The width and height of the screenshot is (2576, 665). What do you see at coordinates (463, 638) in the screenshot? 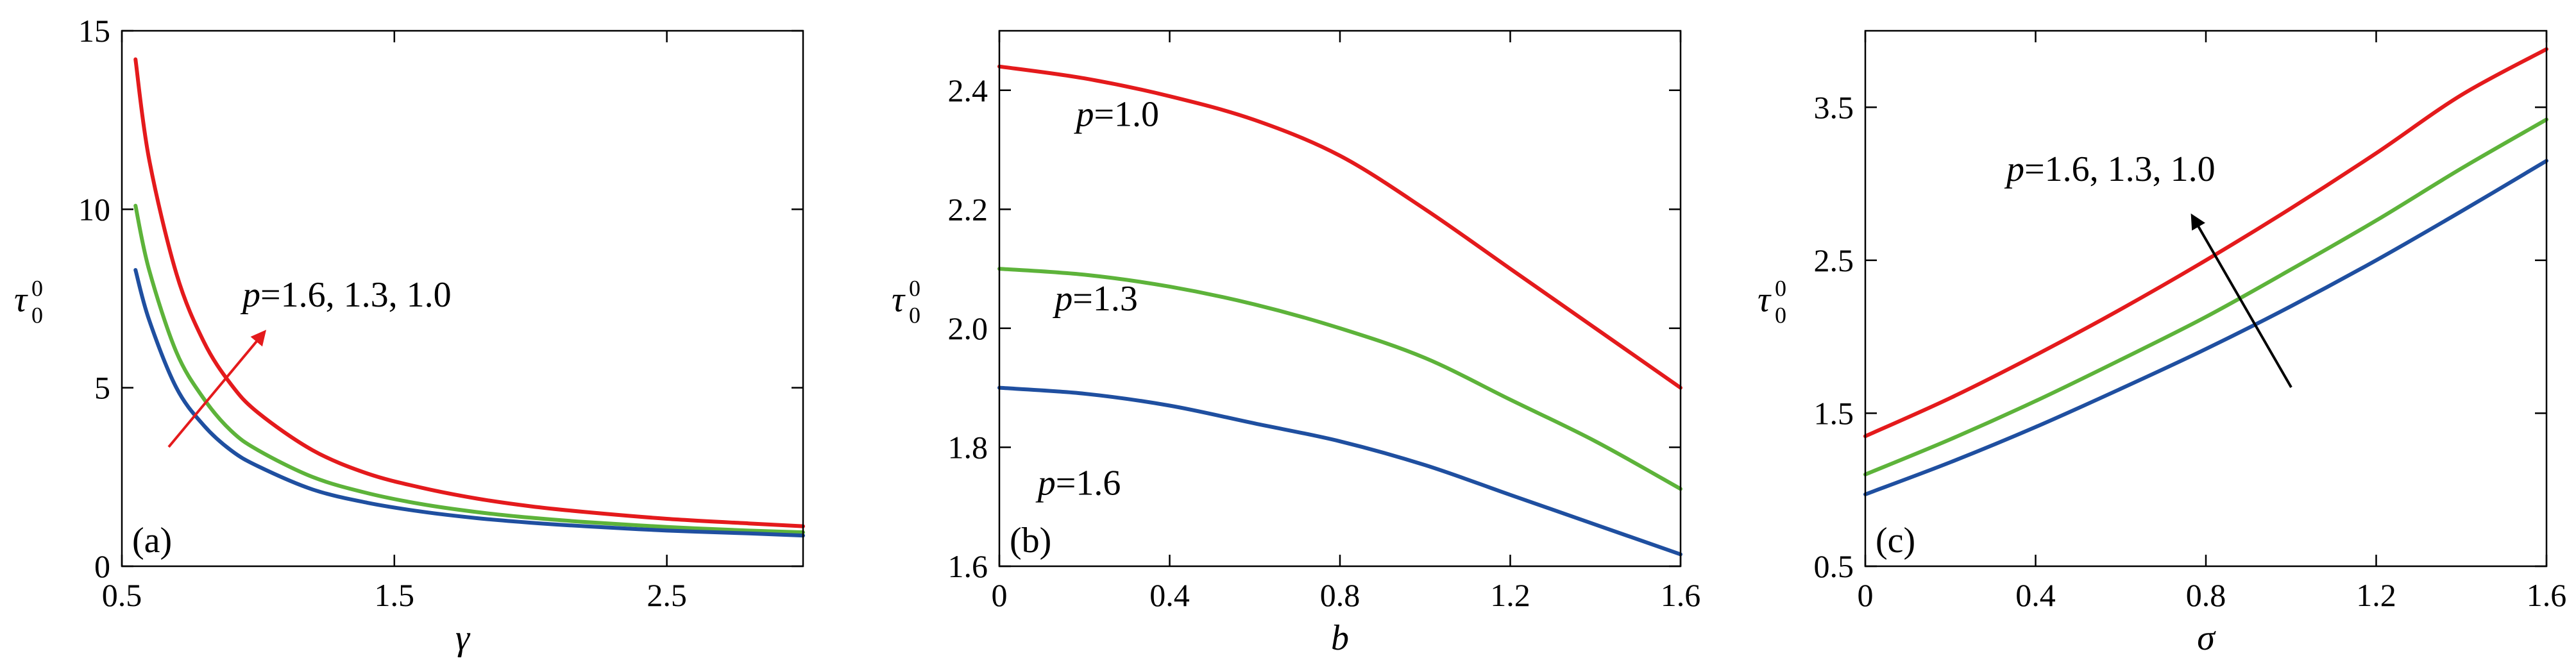
I see `x-axis-label: γ` at bounding box center [463, 638].